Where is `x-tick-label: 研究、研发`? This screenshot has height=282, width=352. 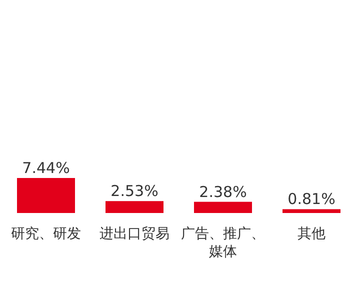 x-tick-label: 研究、研发 is located at coordinates (46, 234).